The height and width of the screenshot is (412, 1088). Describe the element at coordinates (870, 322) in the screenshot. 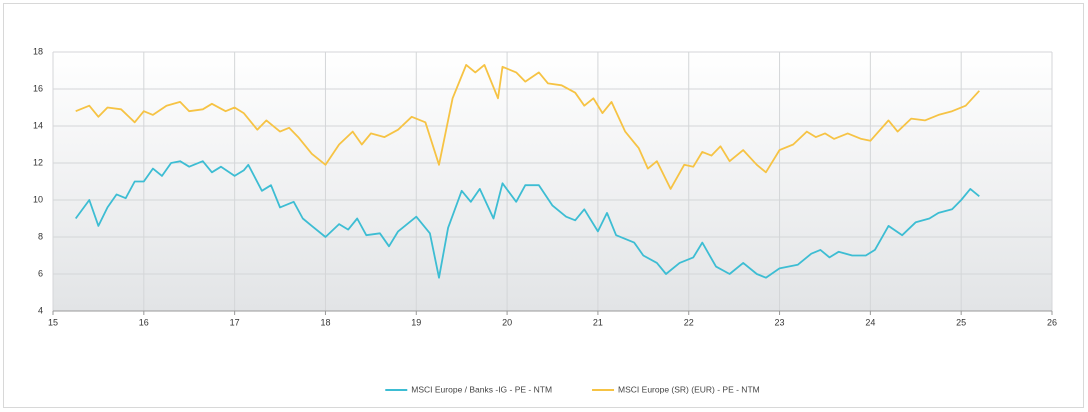

I see `x-tick-label: 24` at that location.